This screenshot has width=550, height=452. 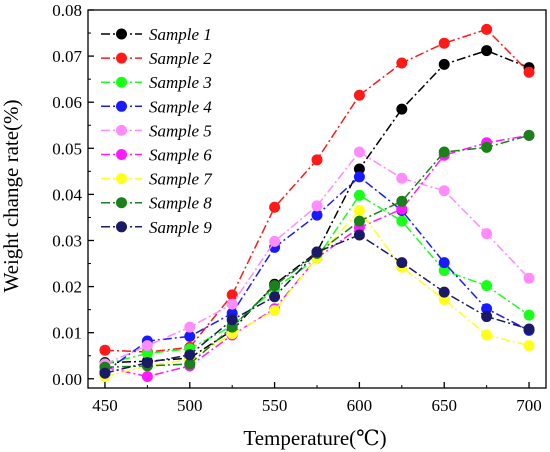 What do you see at coordinates (529, 405) in the screenshot?
I see `x-tick-label: 700` at bounding box center [529, 405].